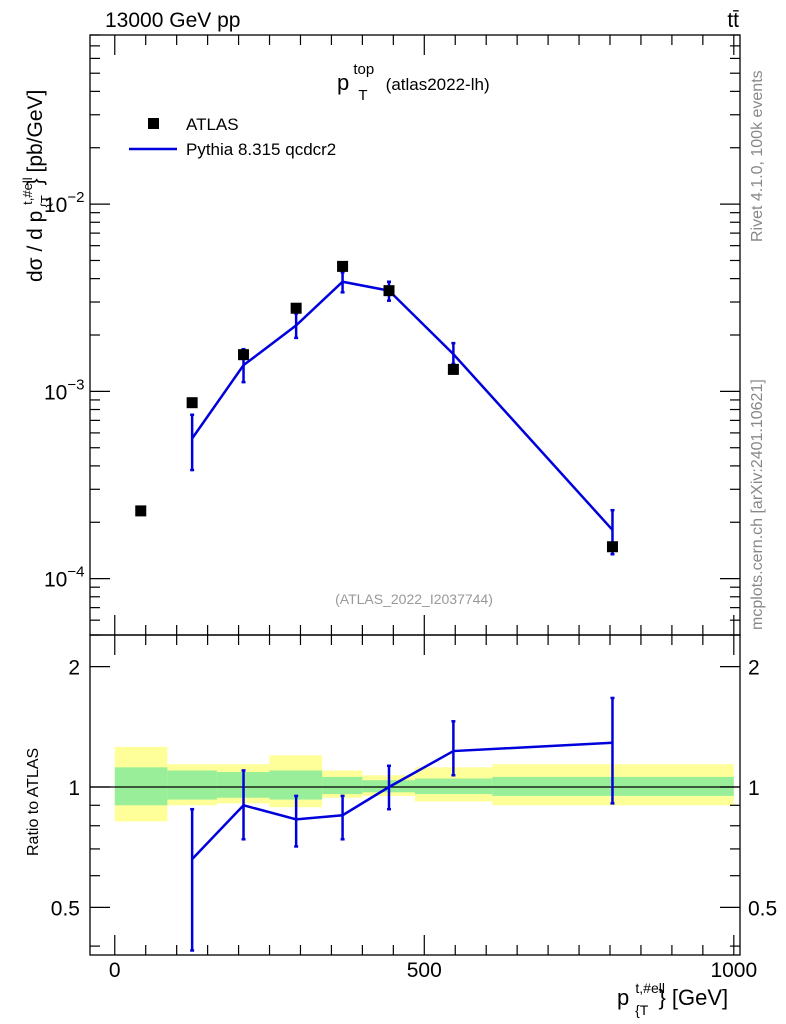 The width and height of the screenshot is (786, 1024). I want to click on x-label-sub: {T, so click(642, 1010).